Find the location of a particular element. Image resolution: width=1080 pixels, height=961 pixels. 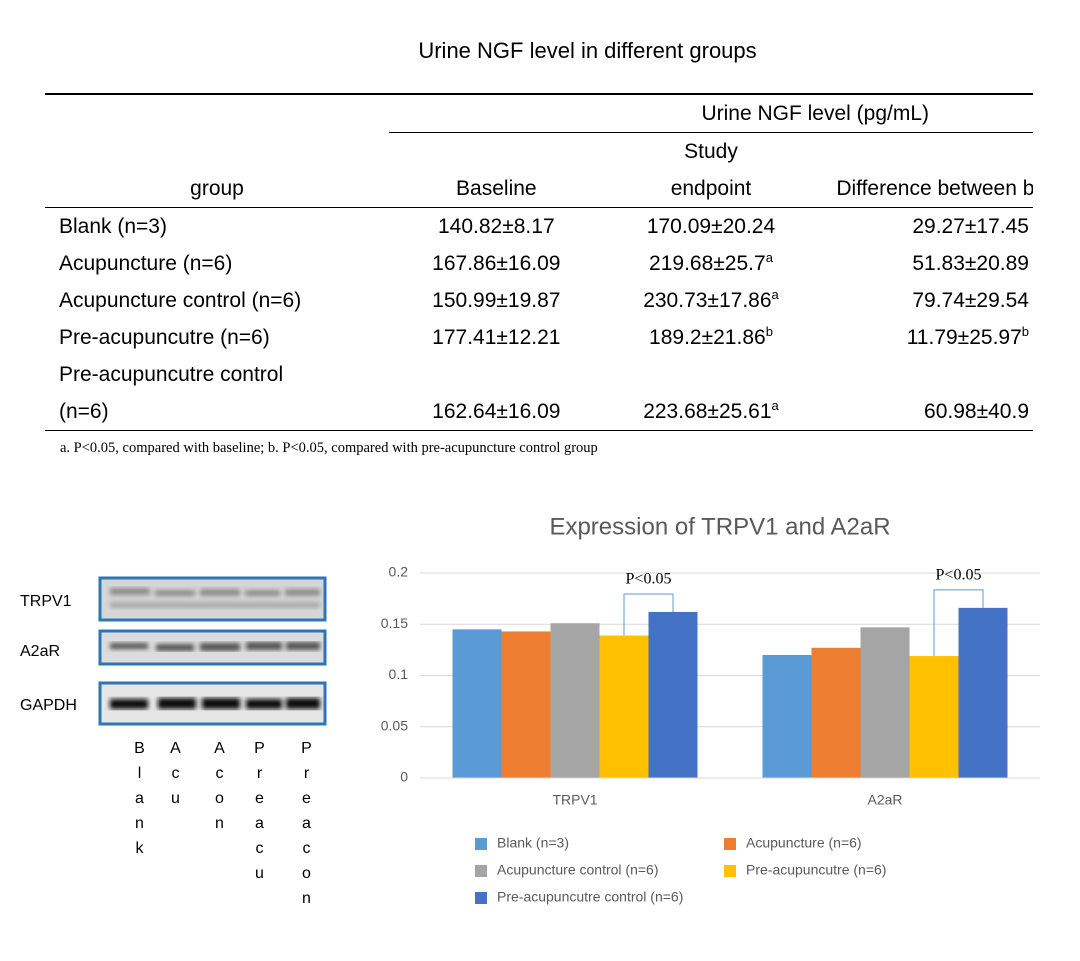

legend-label: Pre-acupuncutre control (n=6) is located at coordinates (590, 897).